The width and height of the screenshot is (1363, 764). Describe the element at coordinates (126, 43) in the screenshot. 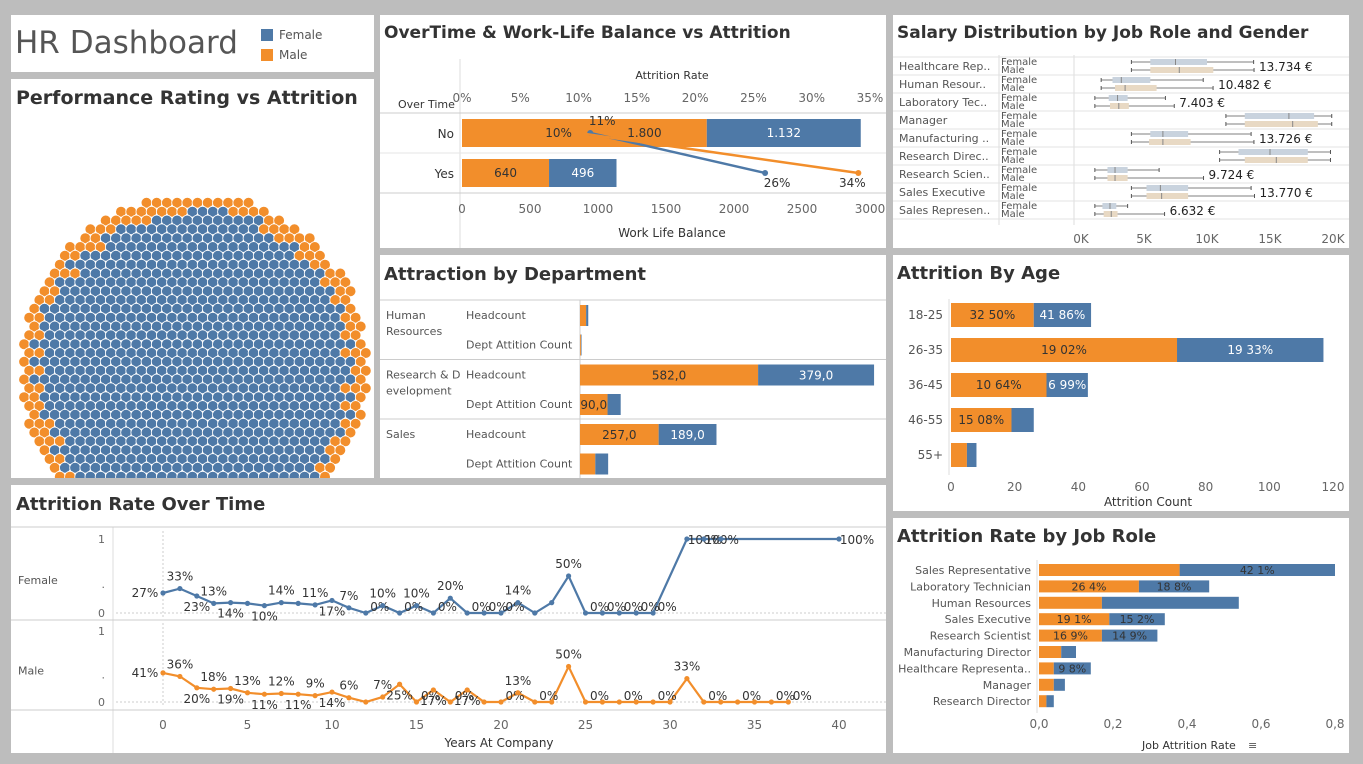

I see `dashboard-title: HR Dashboard` at that location.